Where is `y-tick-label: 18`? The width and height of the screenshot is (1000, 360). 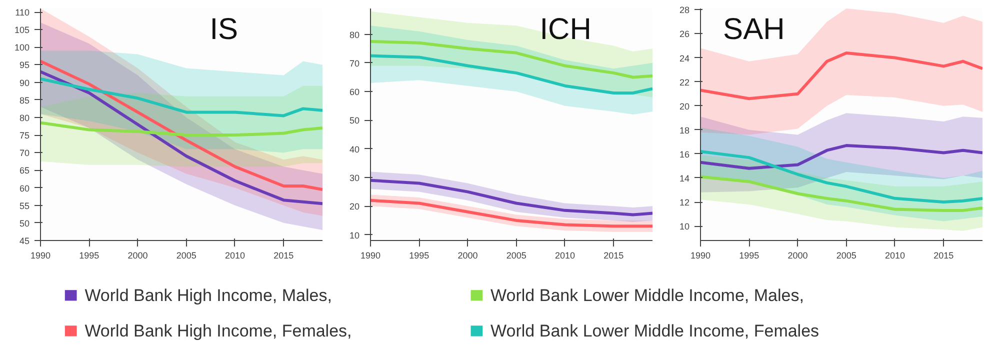 y-tick-label: 18 is located at coordinates (684, 130).